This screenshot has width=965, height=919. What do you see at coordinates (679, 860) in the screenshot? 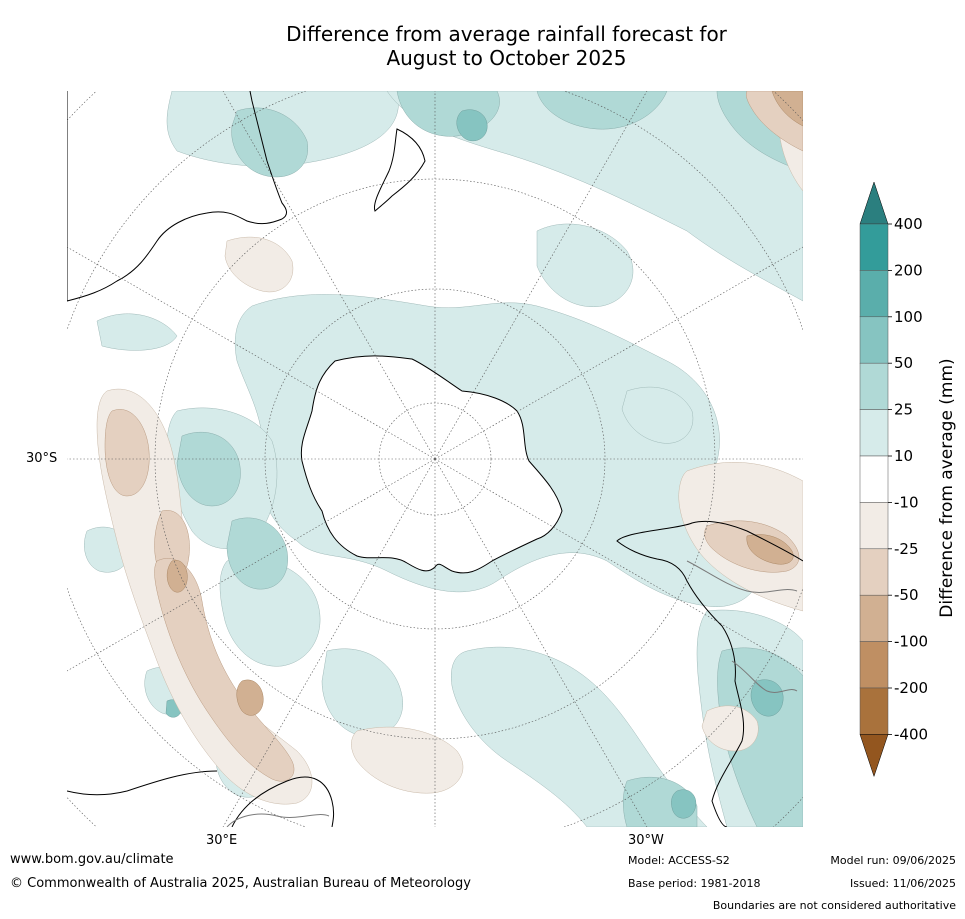
I see `footer-model: Model: ACCESS-S2` at bounding box center [679, 860].